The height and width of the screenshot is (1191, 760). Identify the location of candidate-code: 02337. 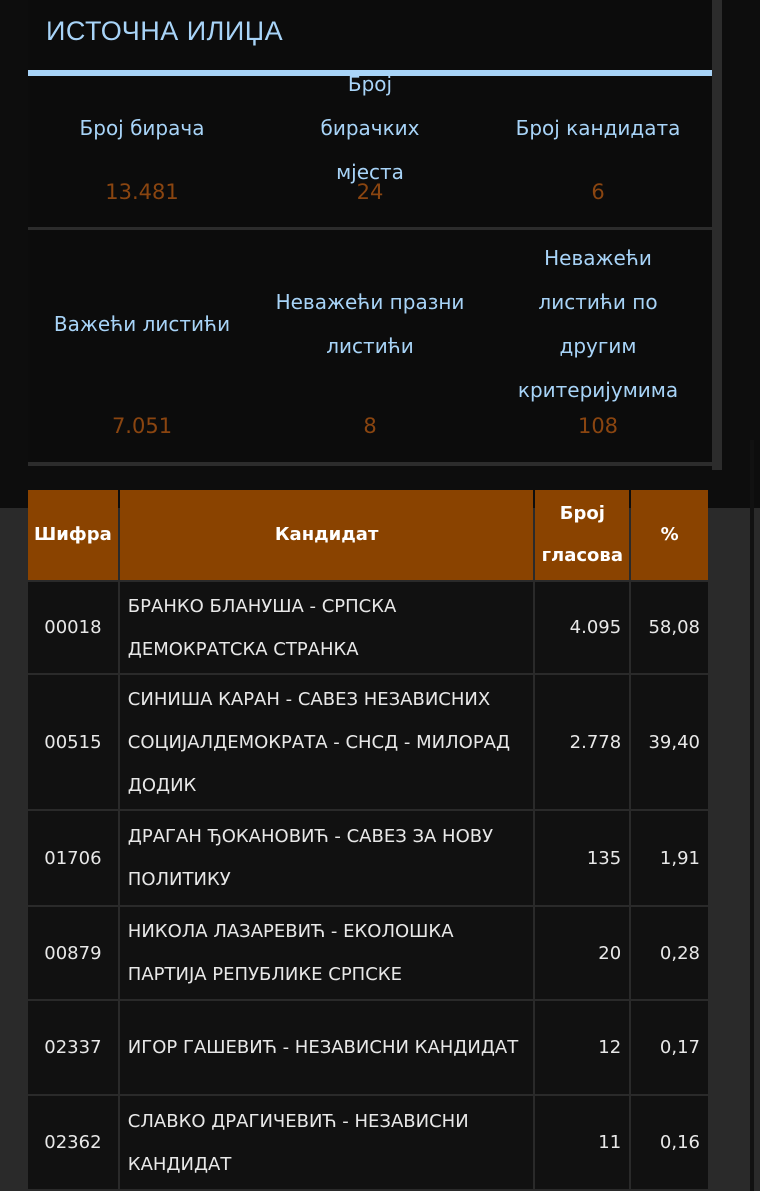
(73, 1047).